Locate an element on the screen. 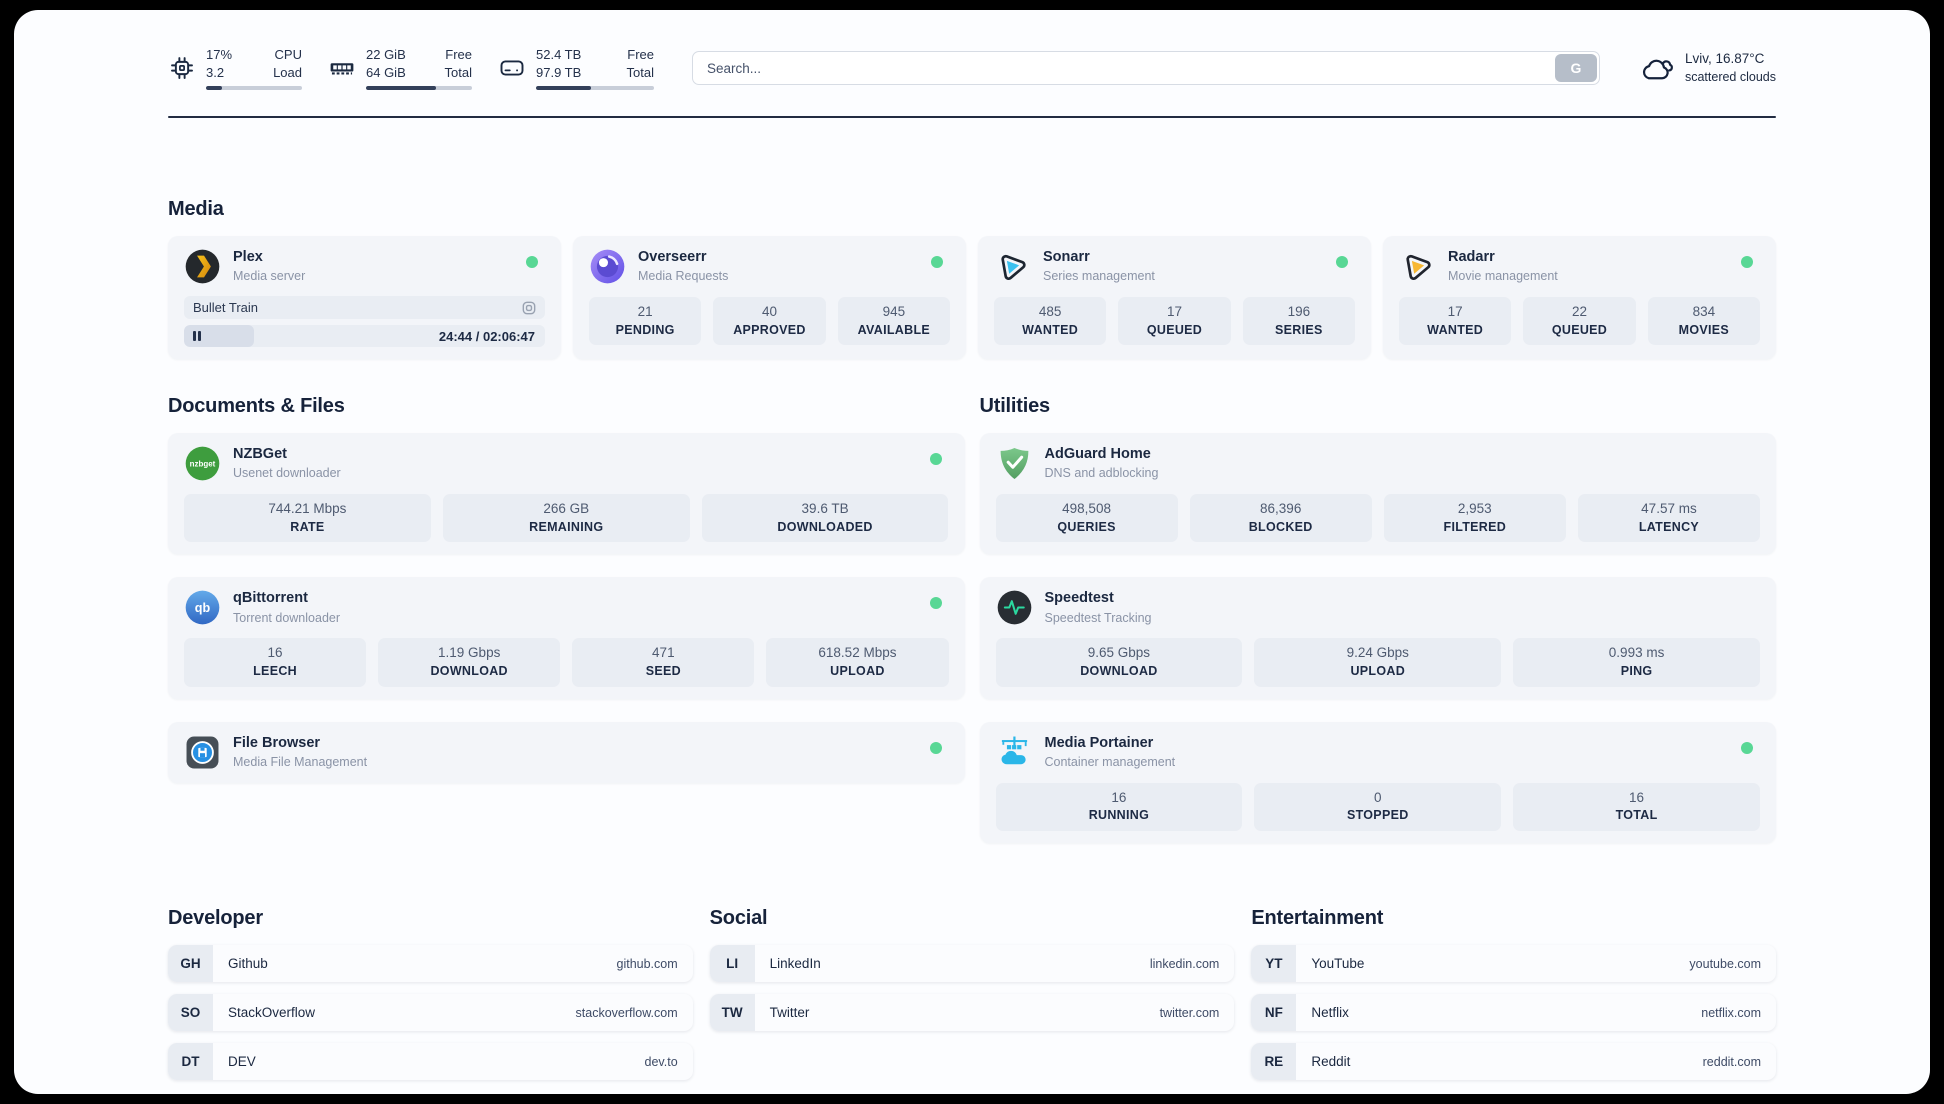  stat-box: 47.57 ms LATENCY is located at coordinates (1668, 518).